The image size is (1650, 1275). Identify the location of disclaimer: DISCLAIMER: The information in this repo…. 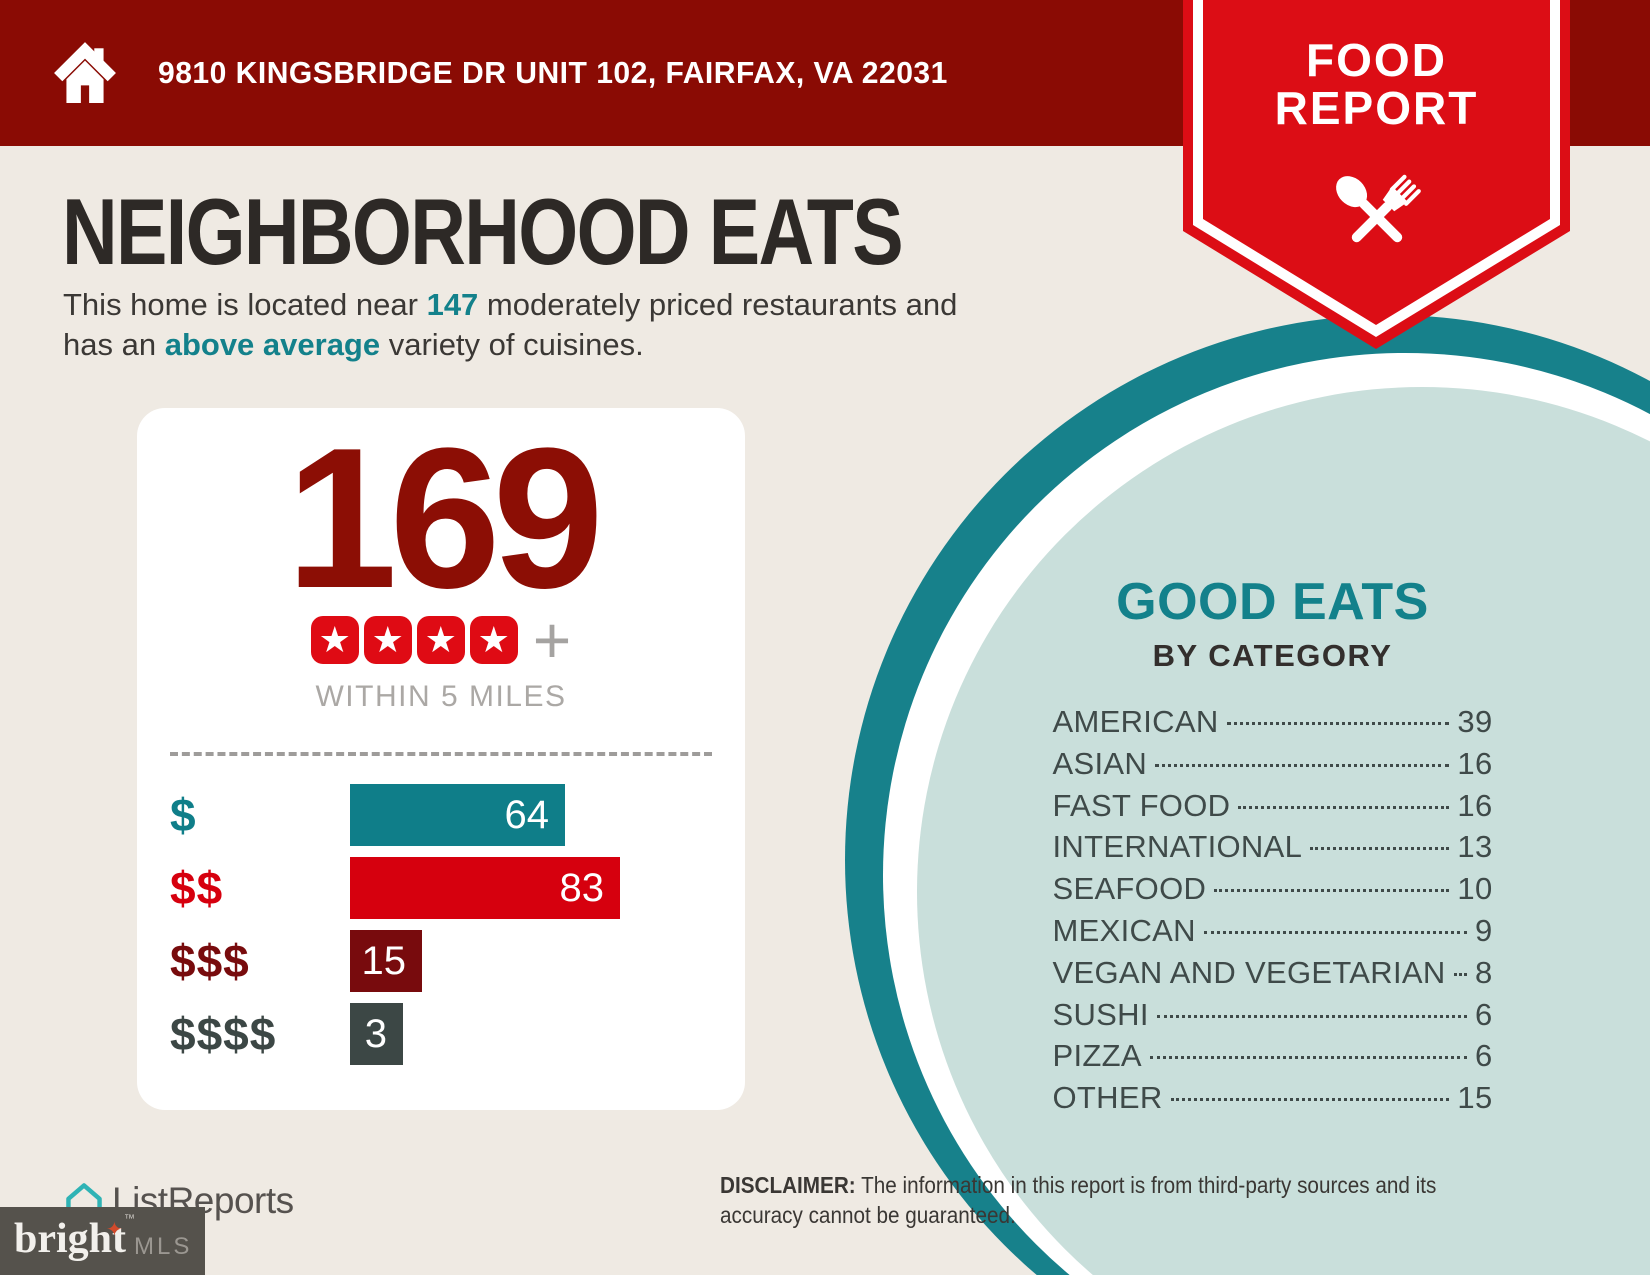
(1098, 1200).